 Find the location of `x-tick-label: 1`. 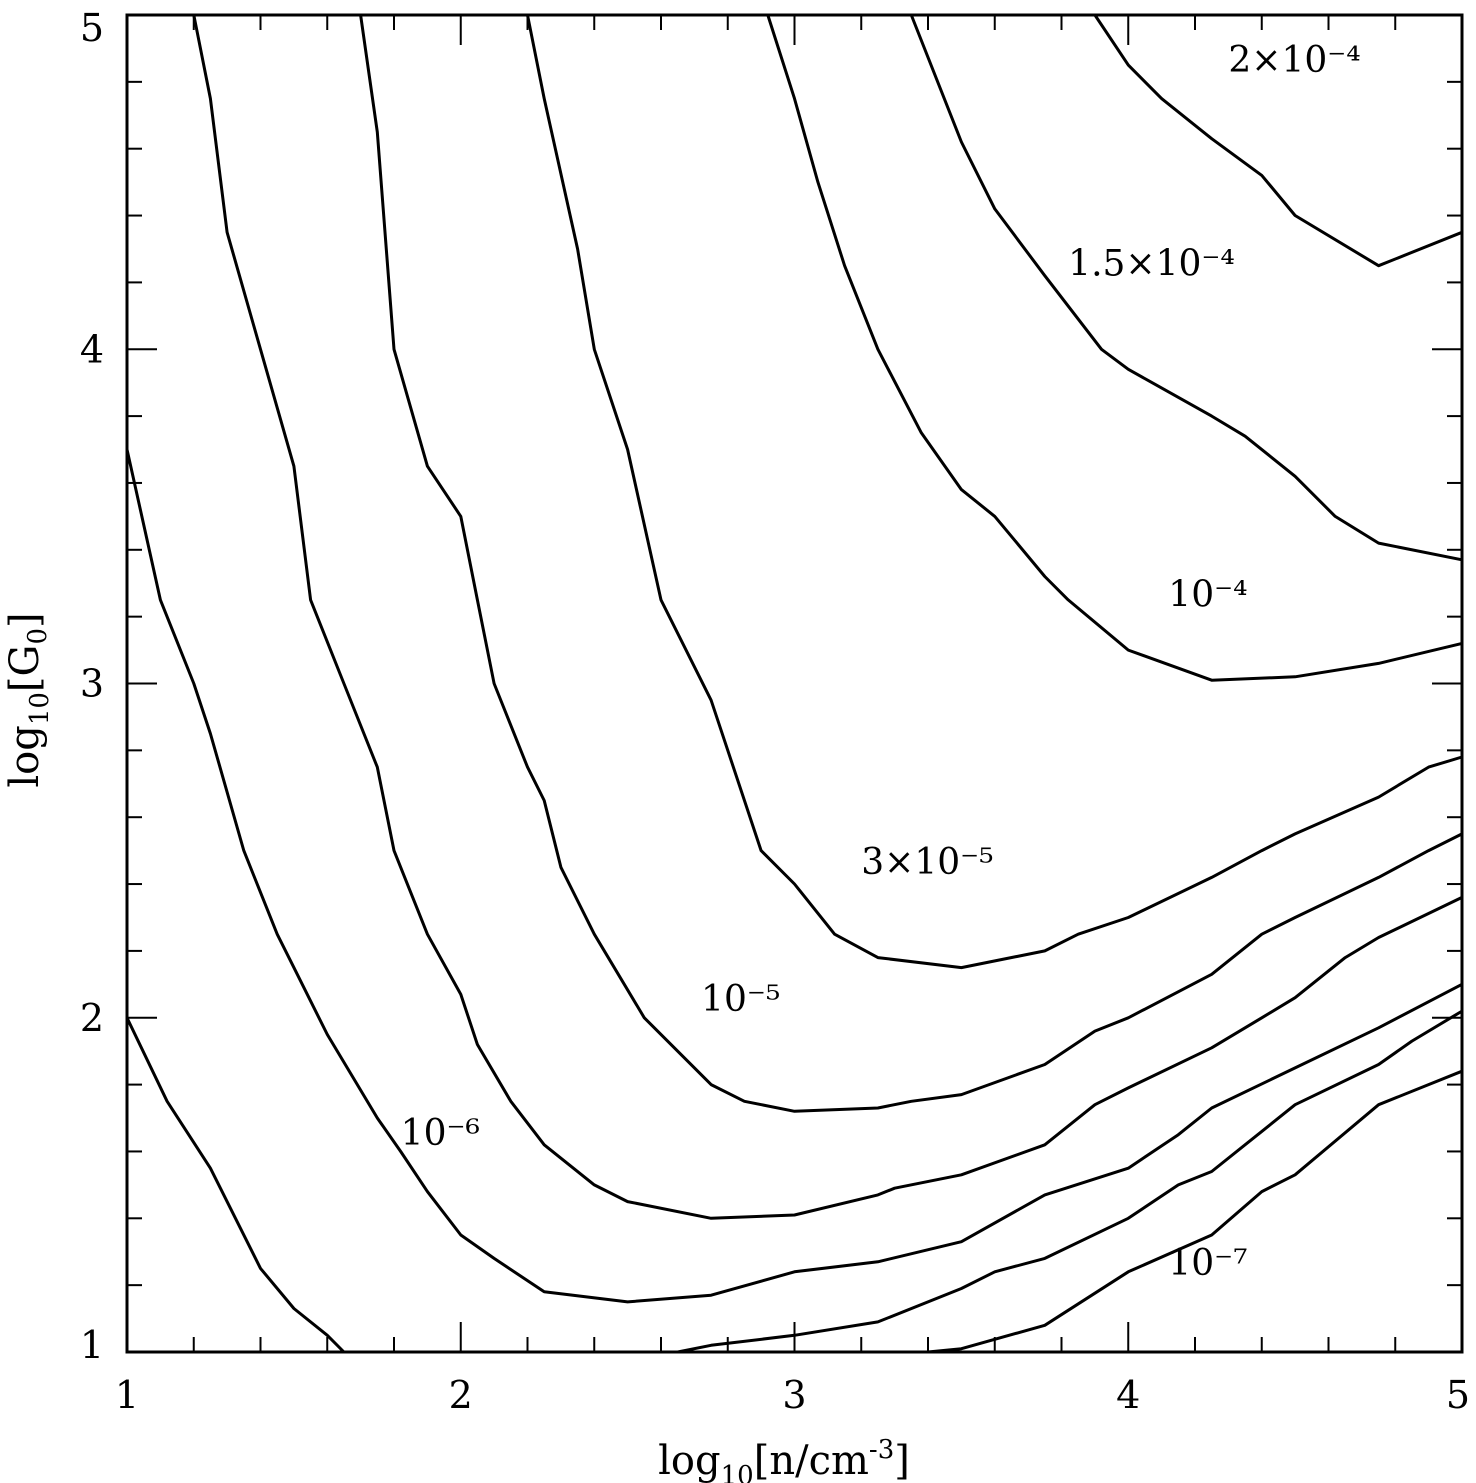

x-tick-label: 1 is located at coordinates (127, 1395).